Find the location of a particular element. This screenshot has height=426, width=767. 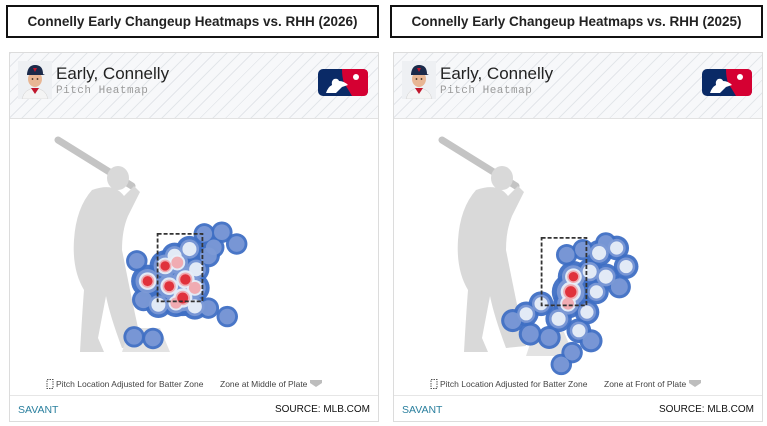

legend-zone: Zone at Front of Plate is located at coordinates (653, 384).